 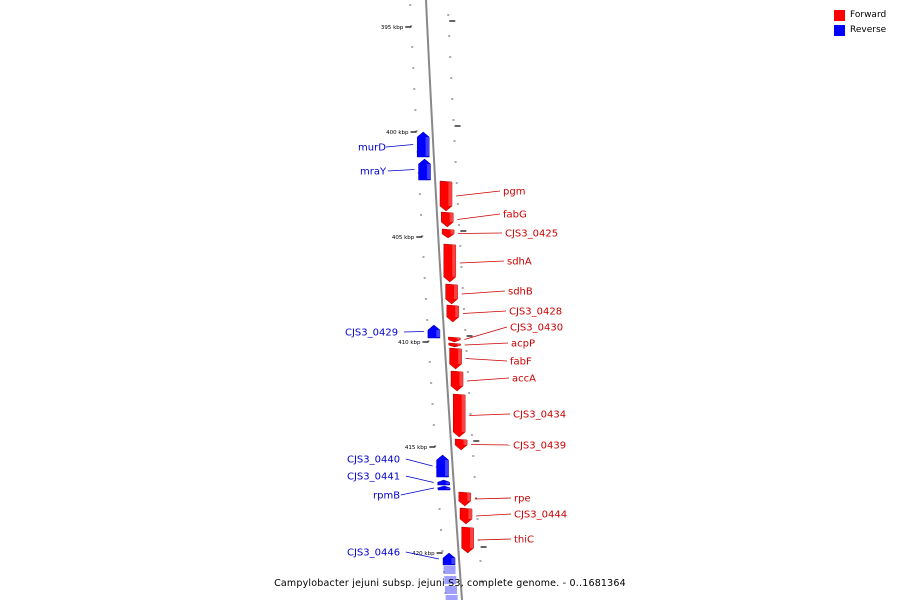 What do you see at coordinates (454, 345) in the screenshot?
I see `gene-arrow-acpP` at bounding box center [454, 345].